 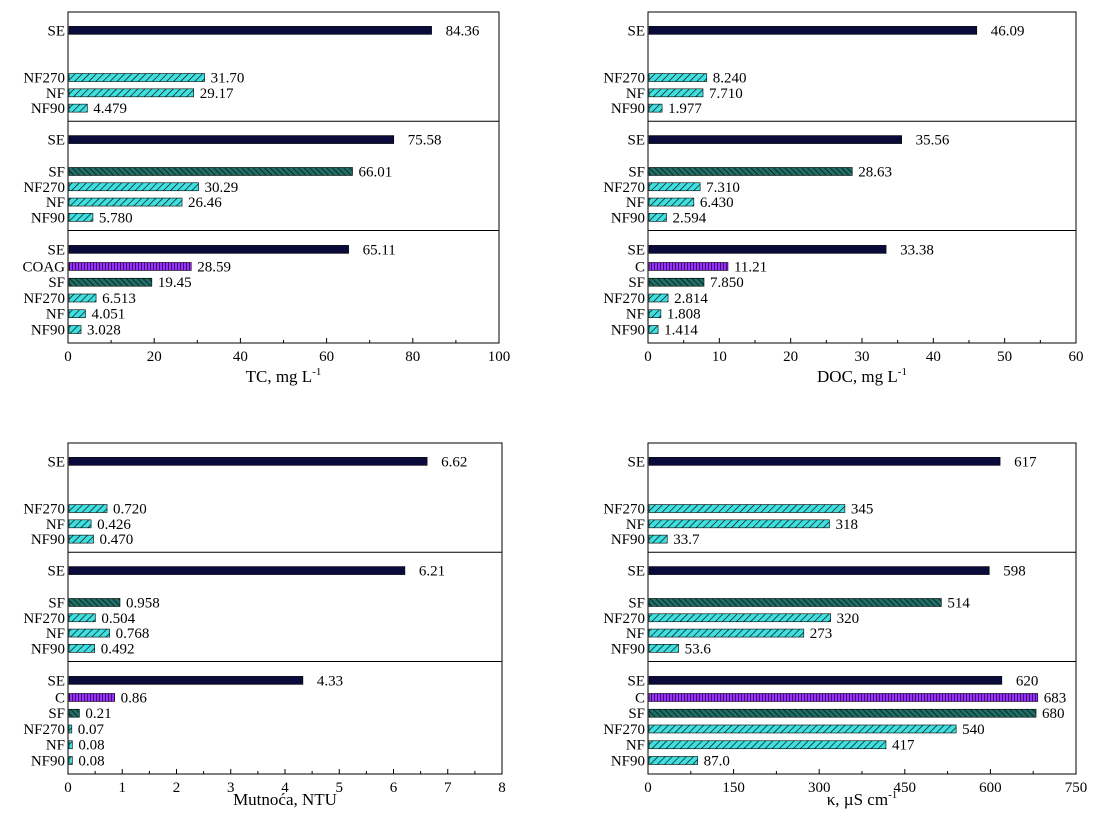 What do you see at coordinates (284, 376) in the screenshot?
I see `x-axis-label: TC, mg L-1` at bounding box center [284, 376].